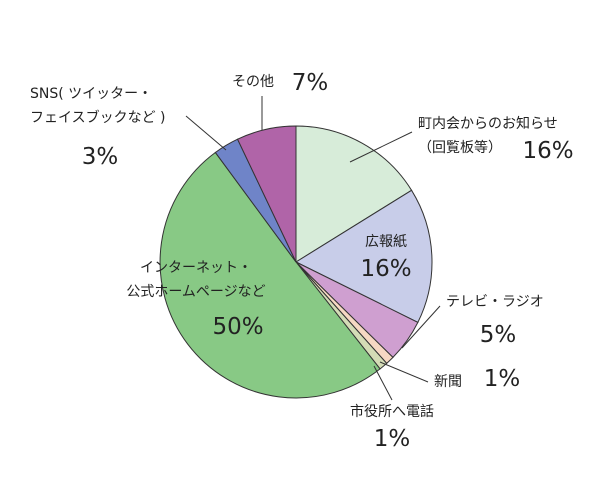 The image size is (600, 490). Describe the element at coordinates (488, 123) in the screenshot. I see `slice-label-chonaikai: 町内会からのお知らせ` at that location.